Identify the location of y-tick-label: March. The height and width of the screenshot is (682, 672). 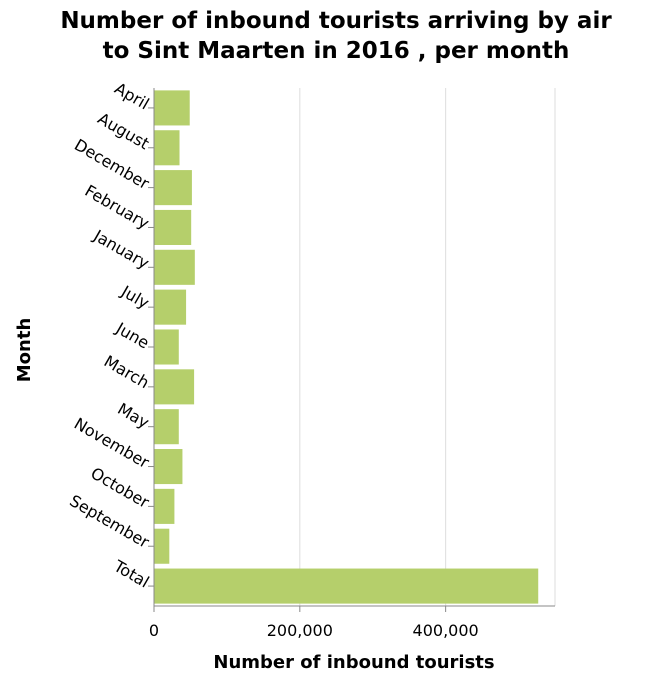
(127, 371).